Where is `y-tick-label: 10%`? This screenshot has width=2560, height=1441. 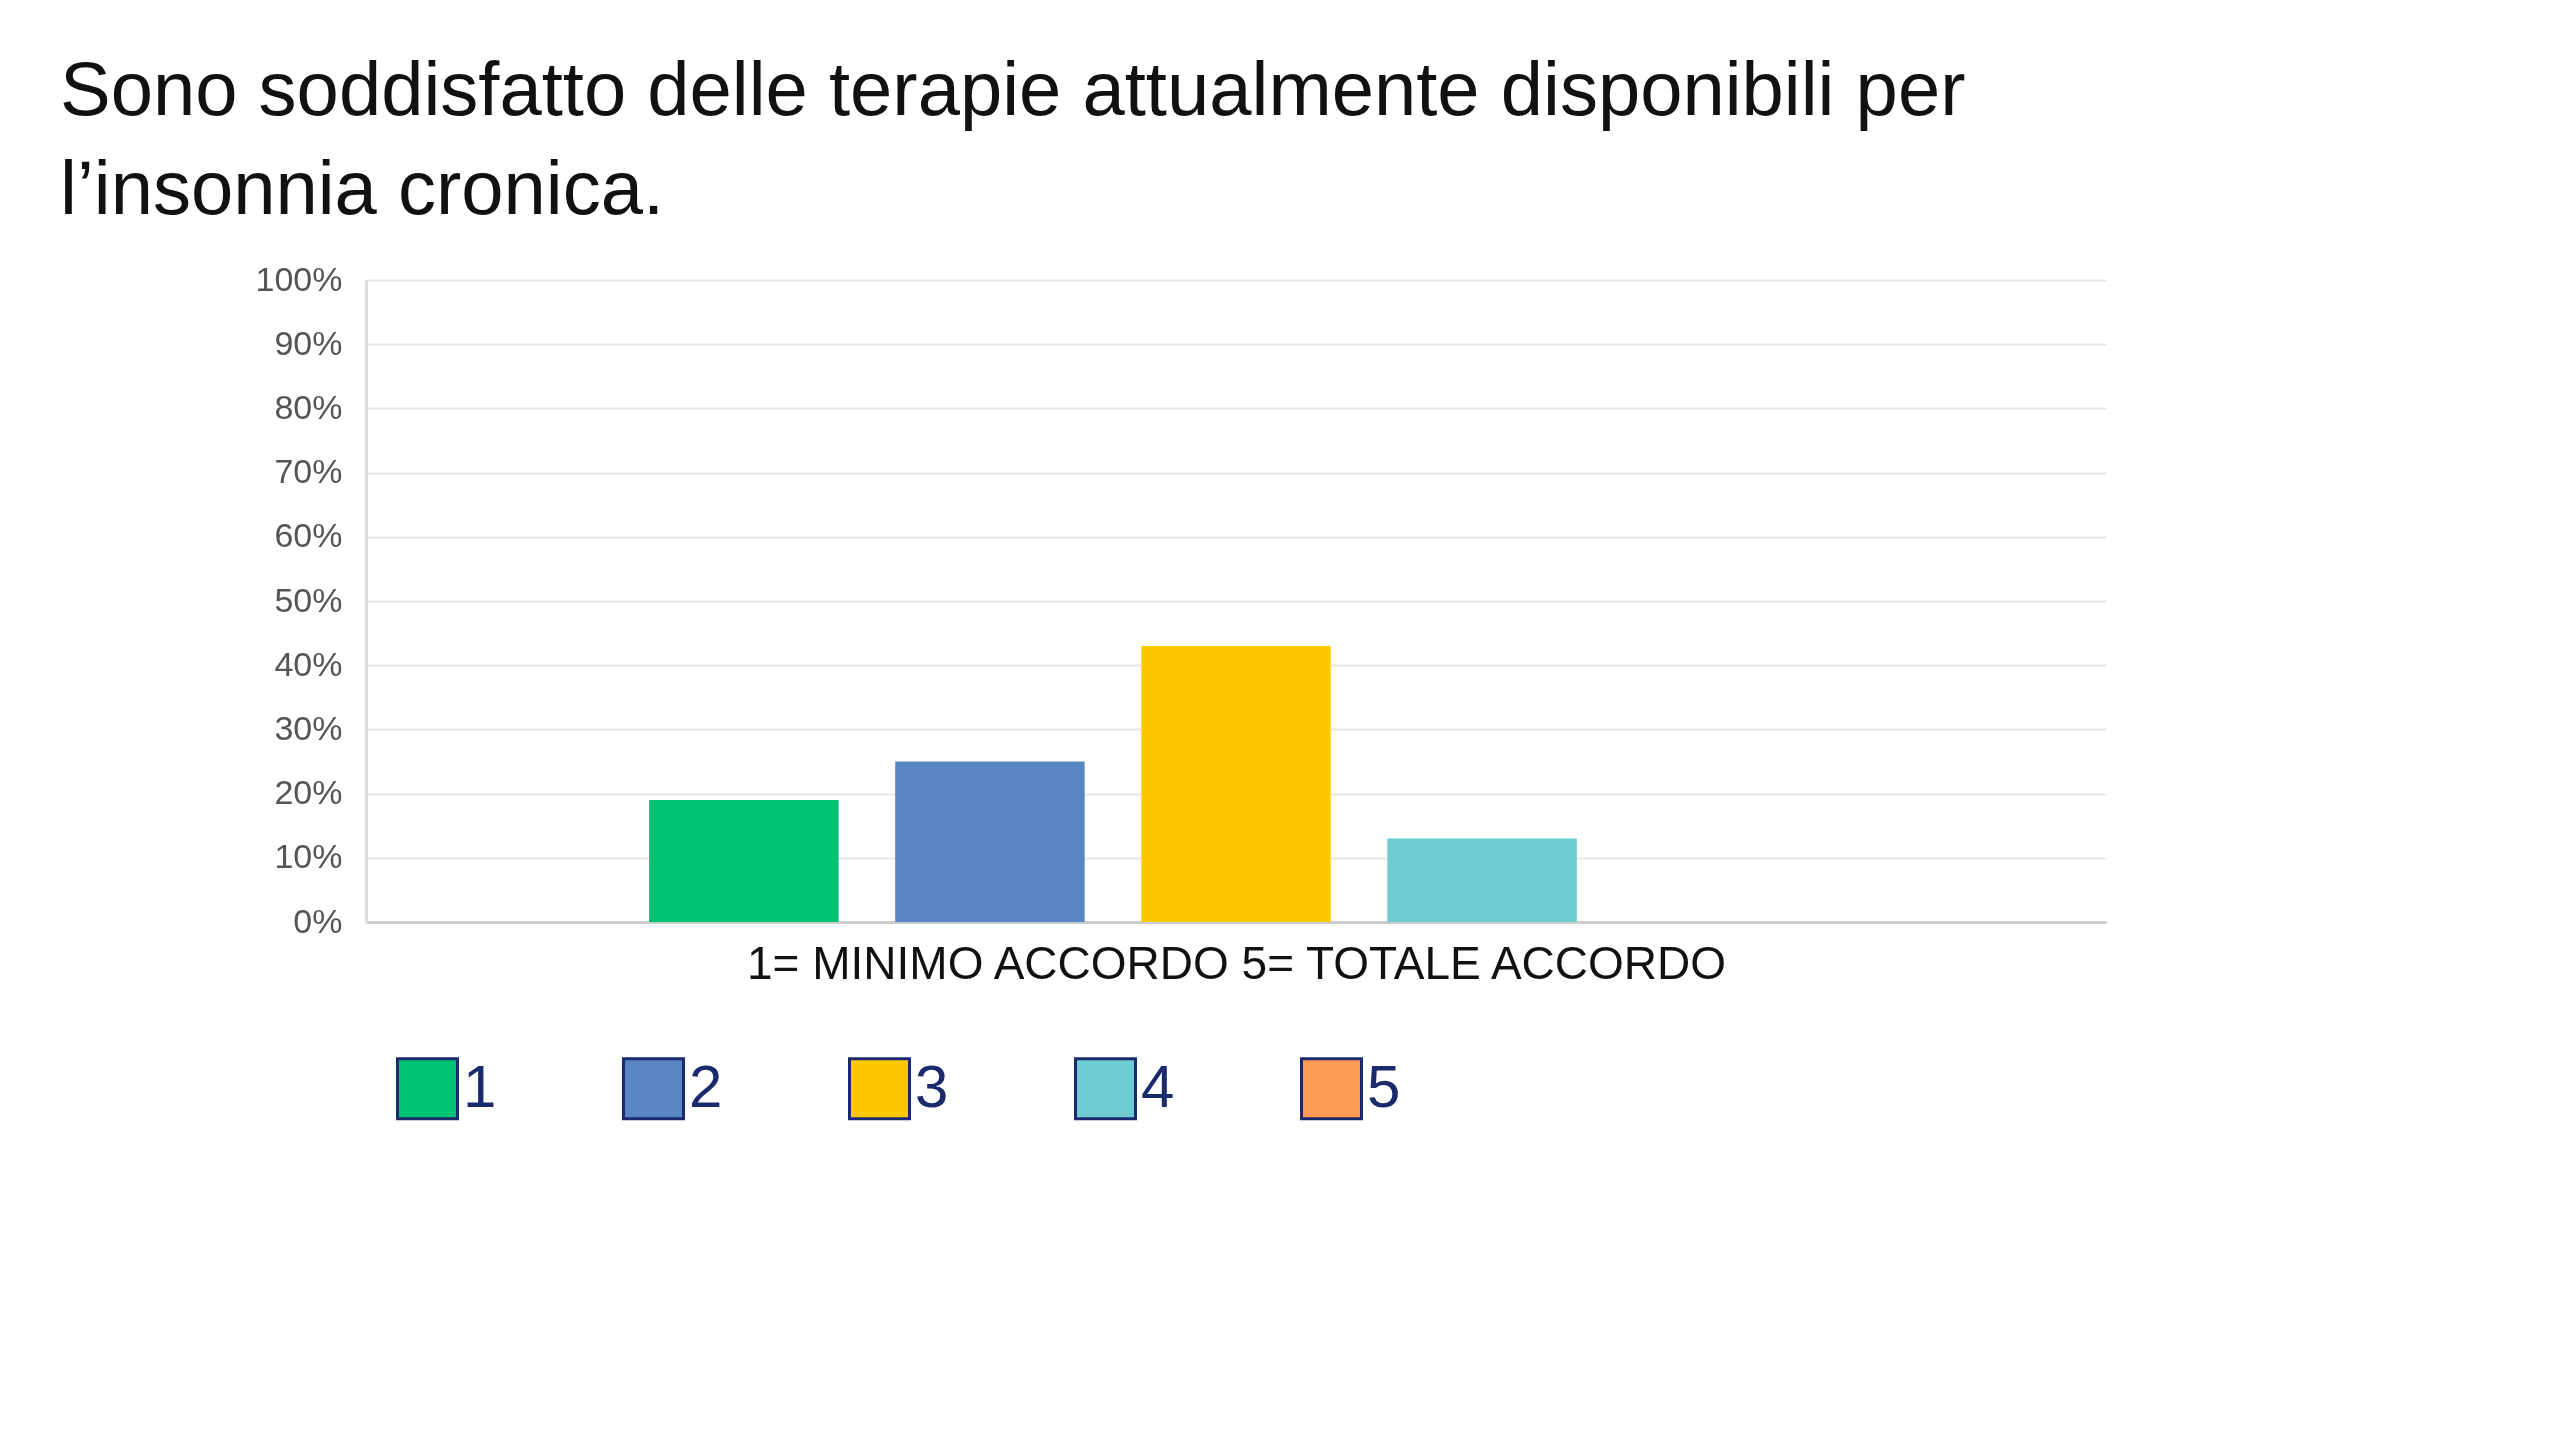
y-tick-label: 10% is located at coordinates (308, 855).